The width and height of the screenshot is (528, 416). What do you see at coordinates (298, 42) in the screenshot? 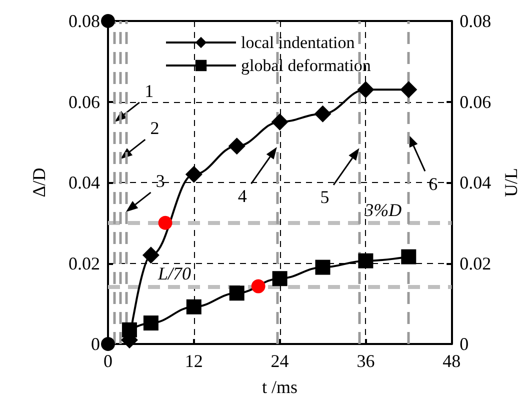
I see `legend-label: local indentation` at bounding box center [298, 42].